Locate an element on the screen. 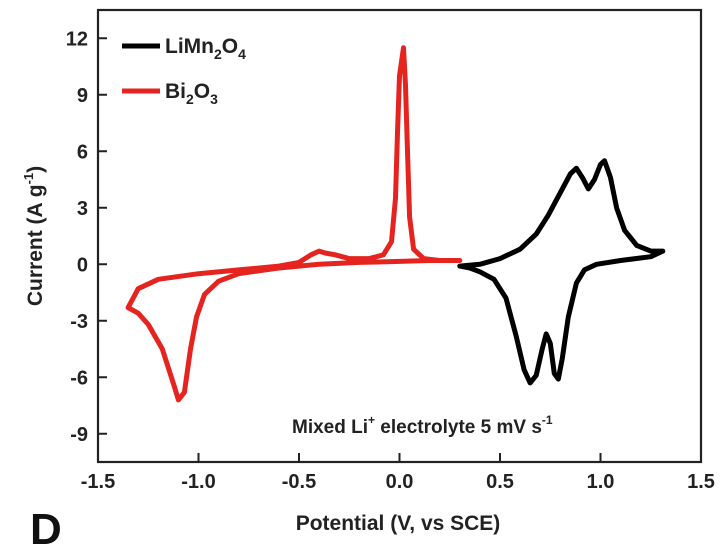 This screenshot has height=544, width=725. x-tick-label: 1.0 is located at coordinates (601, 482).